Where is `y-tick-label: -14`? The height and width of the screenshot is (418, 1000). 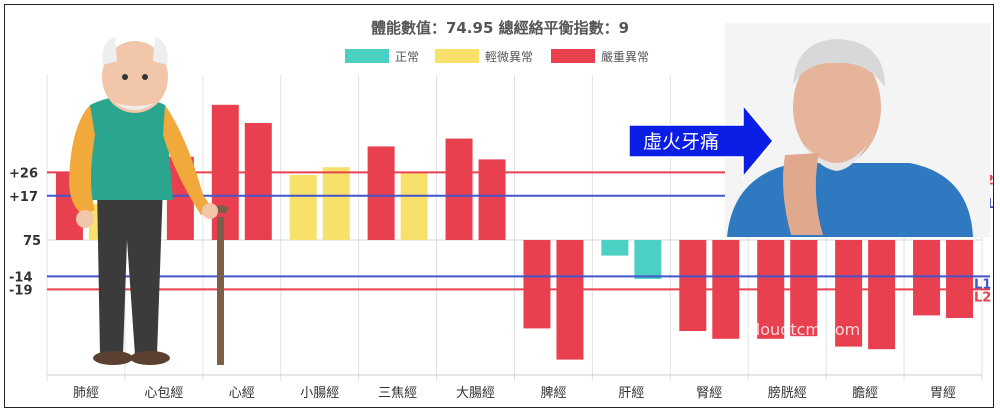 y-tick-label: -14 is located at coordinates (21, 277).